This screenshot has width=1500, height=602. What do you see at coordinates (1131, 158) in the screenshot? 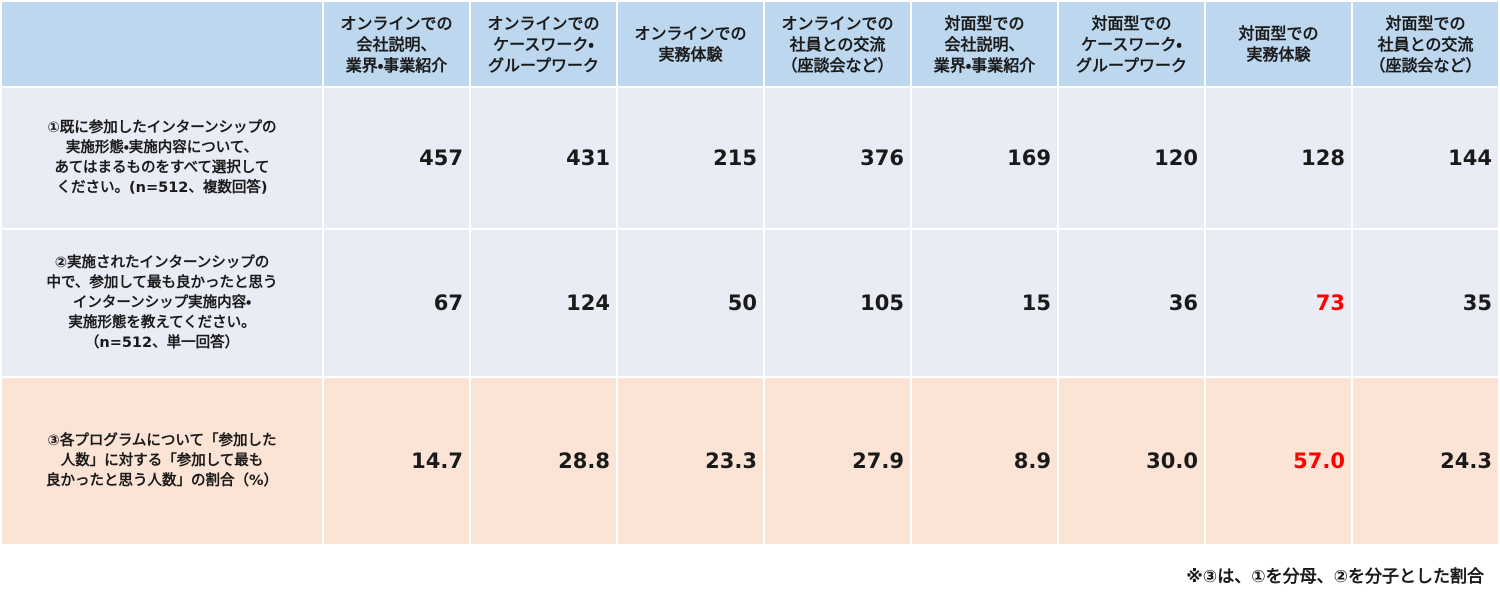
I see `table-cell: 120` at bounding box center [1131, 158].